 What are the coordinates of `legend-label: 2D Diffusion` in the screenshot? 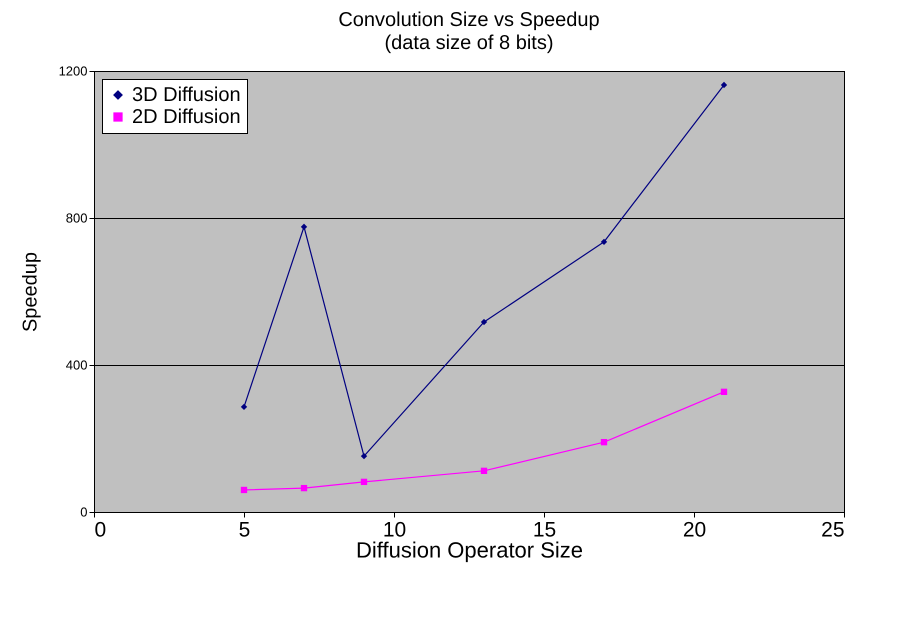 It's located at (186, 117).